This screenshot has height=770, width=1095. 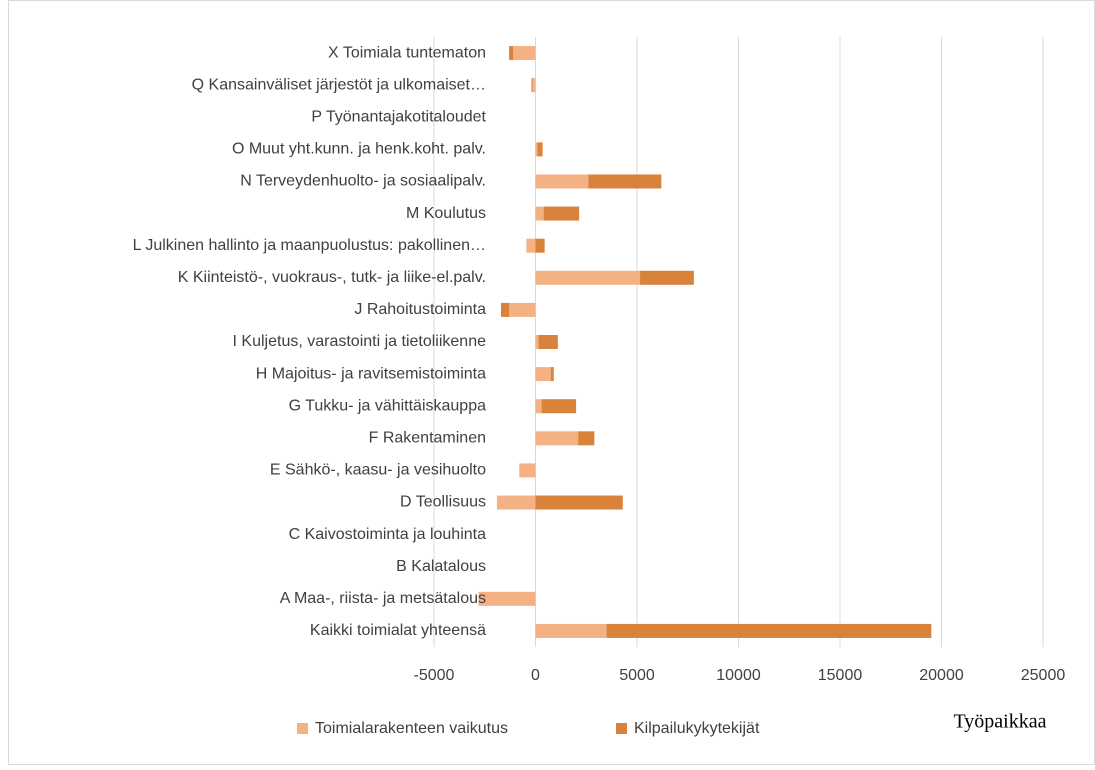 What do you see at coordinates (637, 675) in the screenshot?
I see `x-tick-label: 5000` at bounding box center [637, 675].